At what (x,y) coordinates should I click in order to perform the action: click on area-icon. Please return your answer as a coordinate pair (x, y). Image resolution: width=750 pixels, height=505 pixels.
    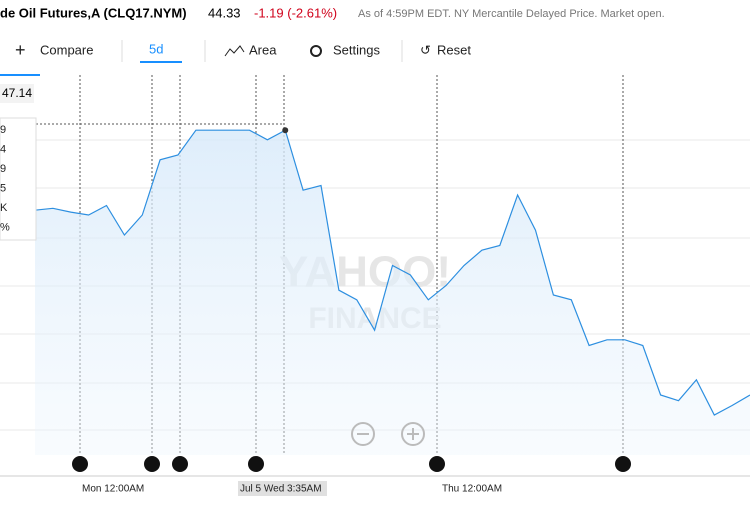
    Looking at the image, I should click on (234, 51).